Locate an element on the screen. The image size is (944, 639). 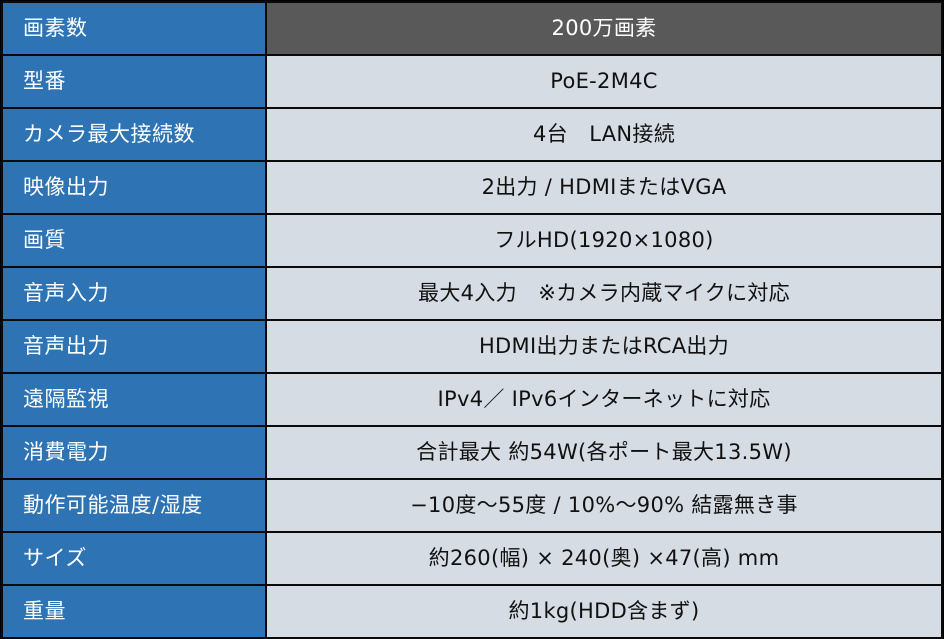
spec-row-size: サイズ 約260(幅) × 240(奥) ×47(高) mm is located at coordinates (472, 558).